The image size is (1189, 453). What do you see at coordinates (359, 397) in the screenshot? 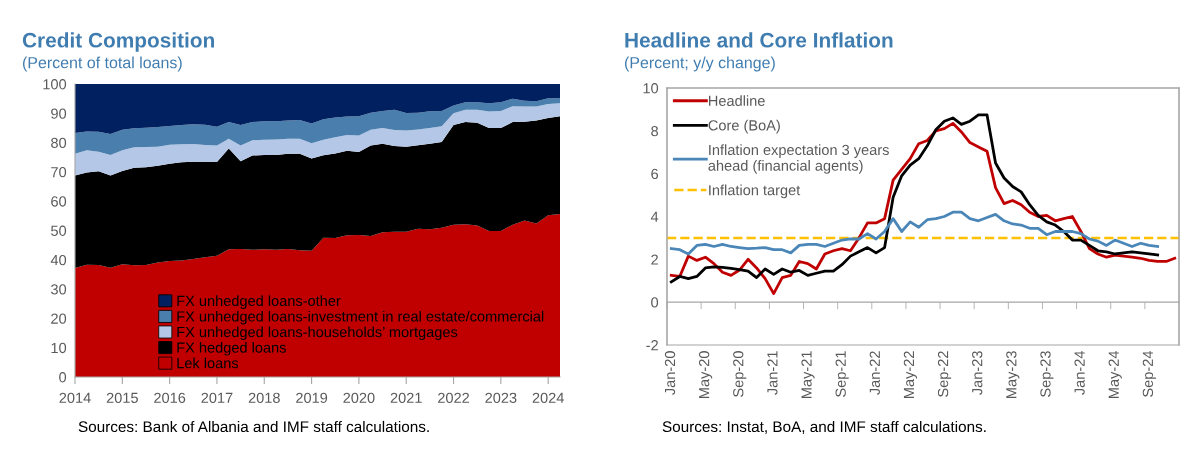
I see `x-tick-label: 2020` at bounding box center [359, 397].